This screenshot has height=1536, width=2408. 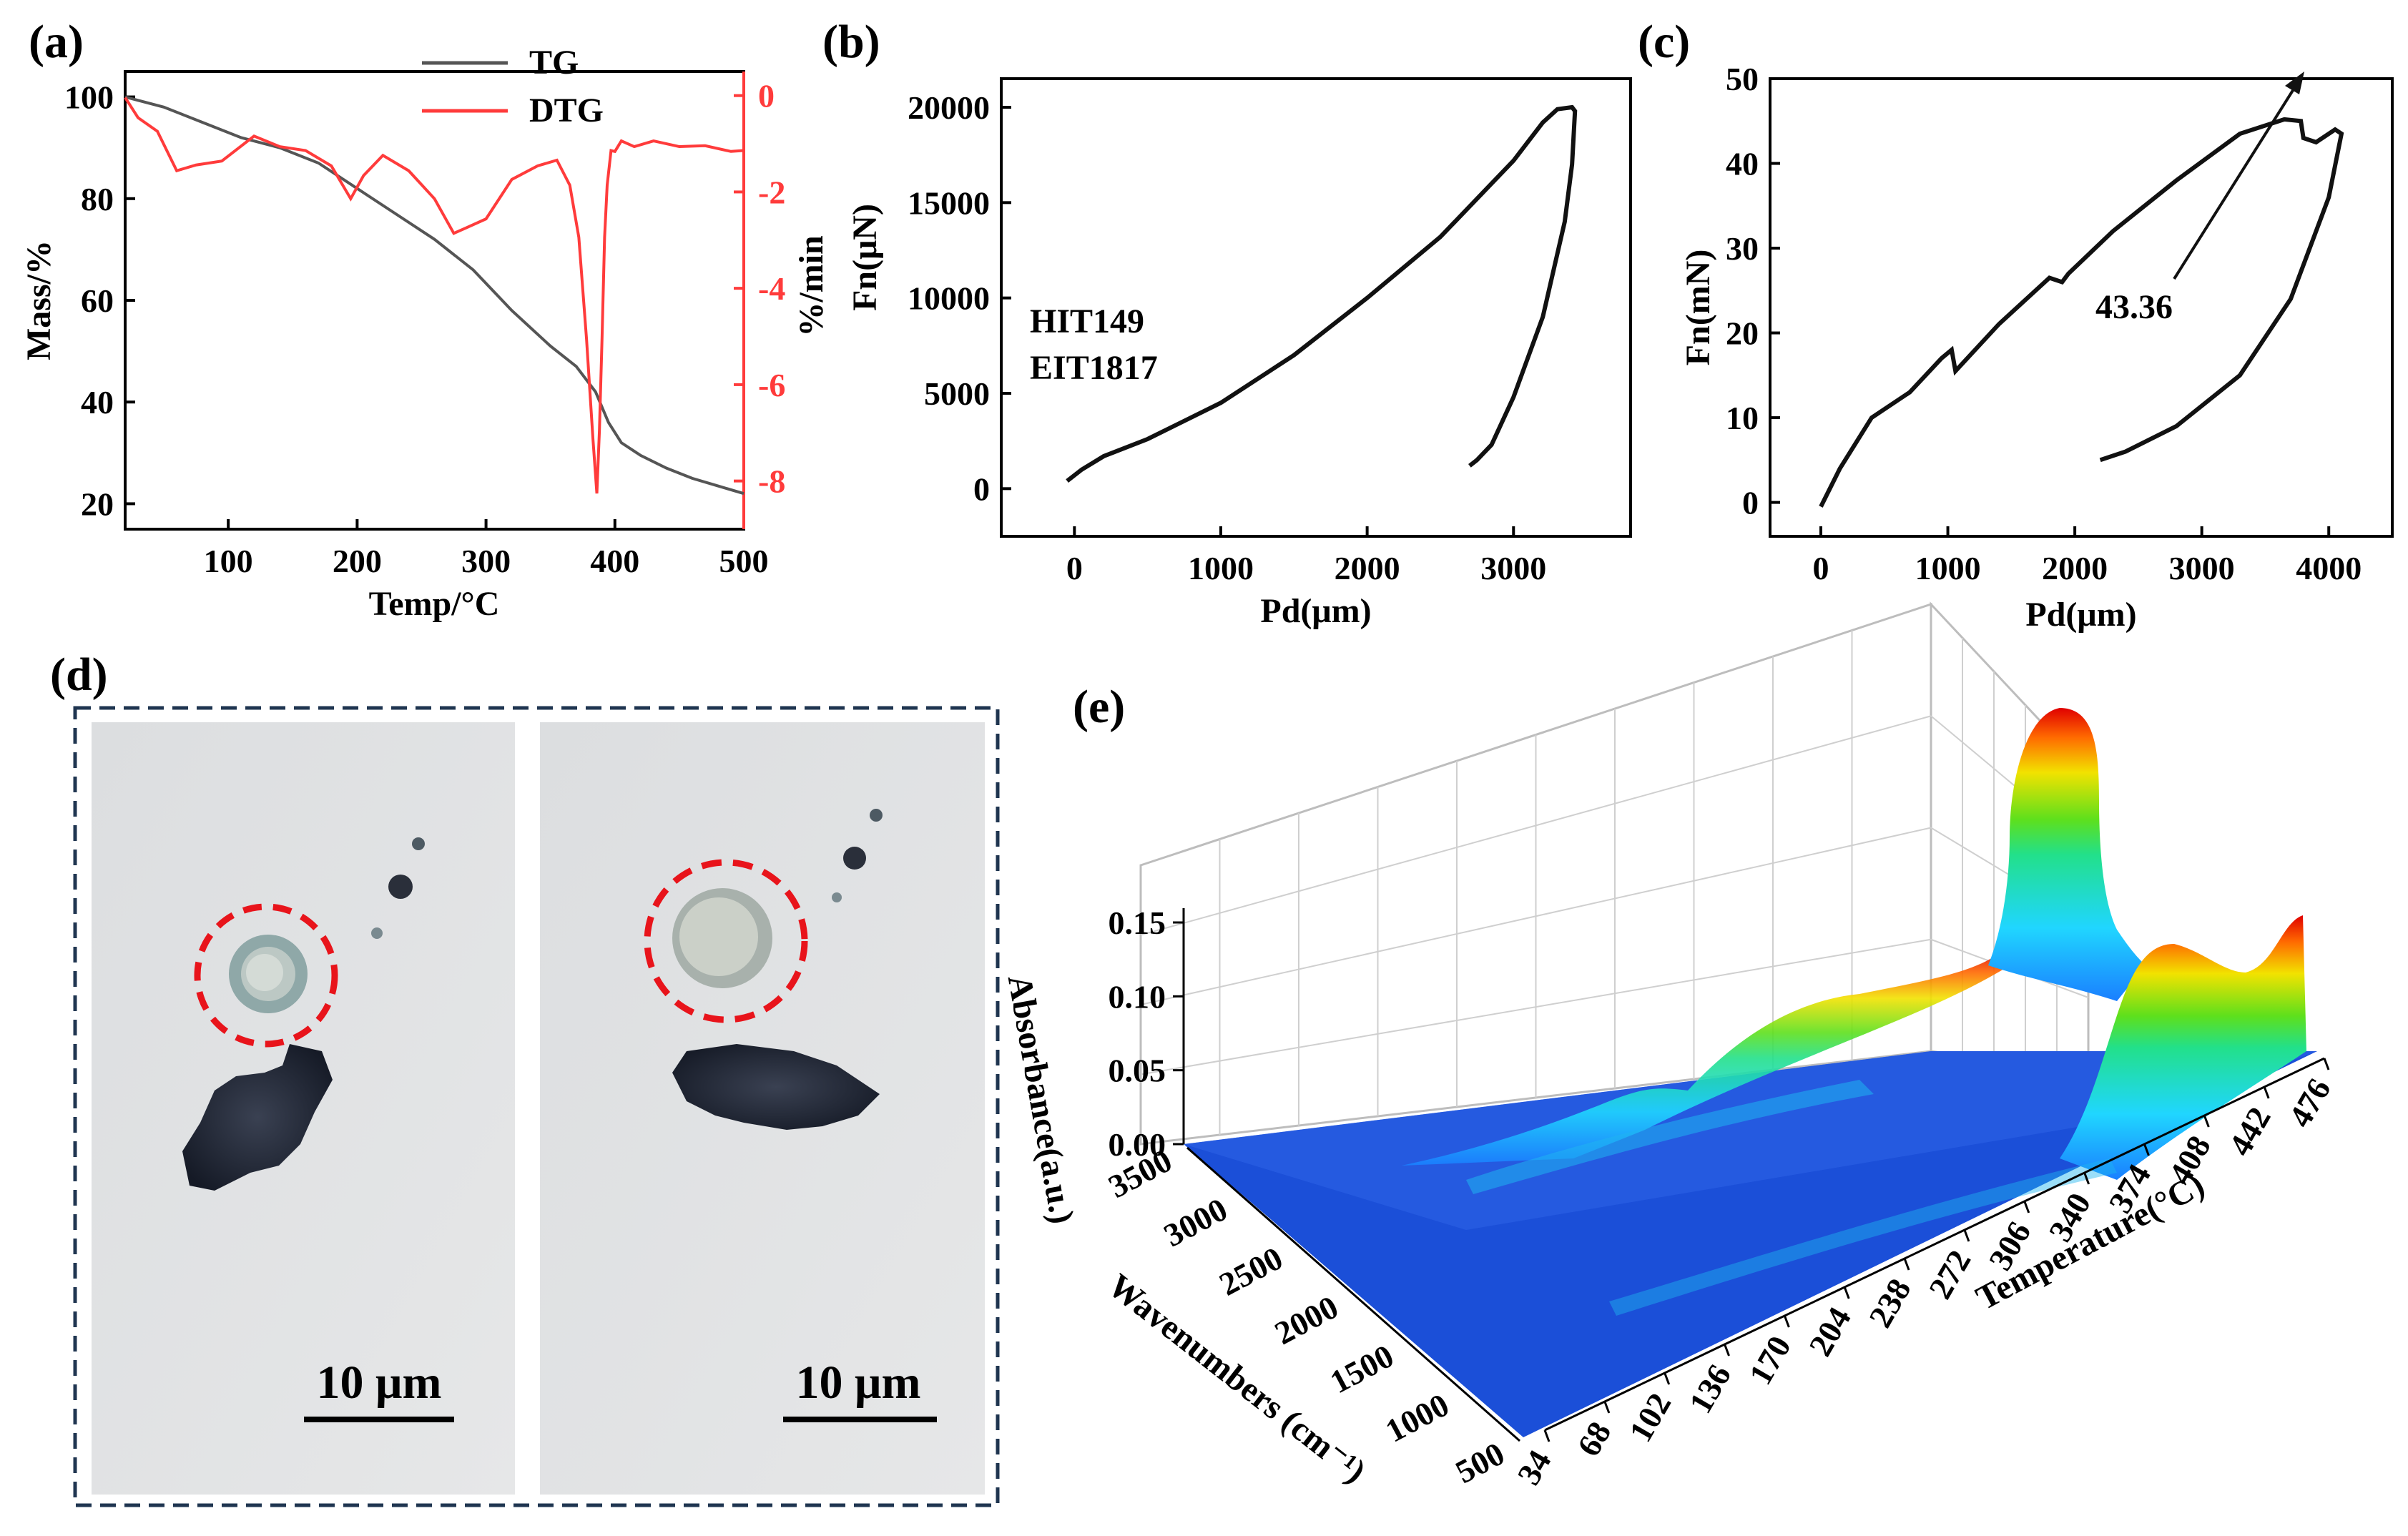 I want to click on tg-curve, so click(x=434, y=295).